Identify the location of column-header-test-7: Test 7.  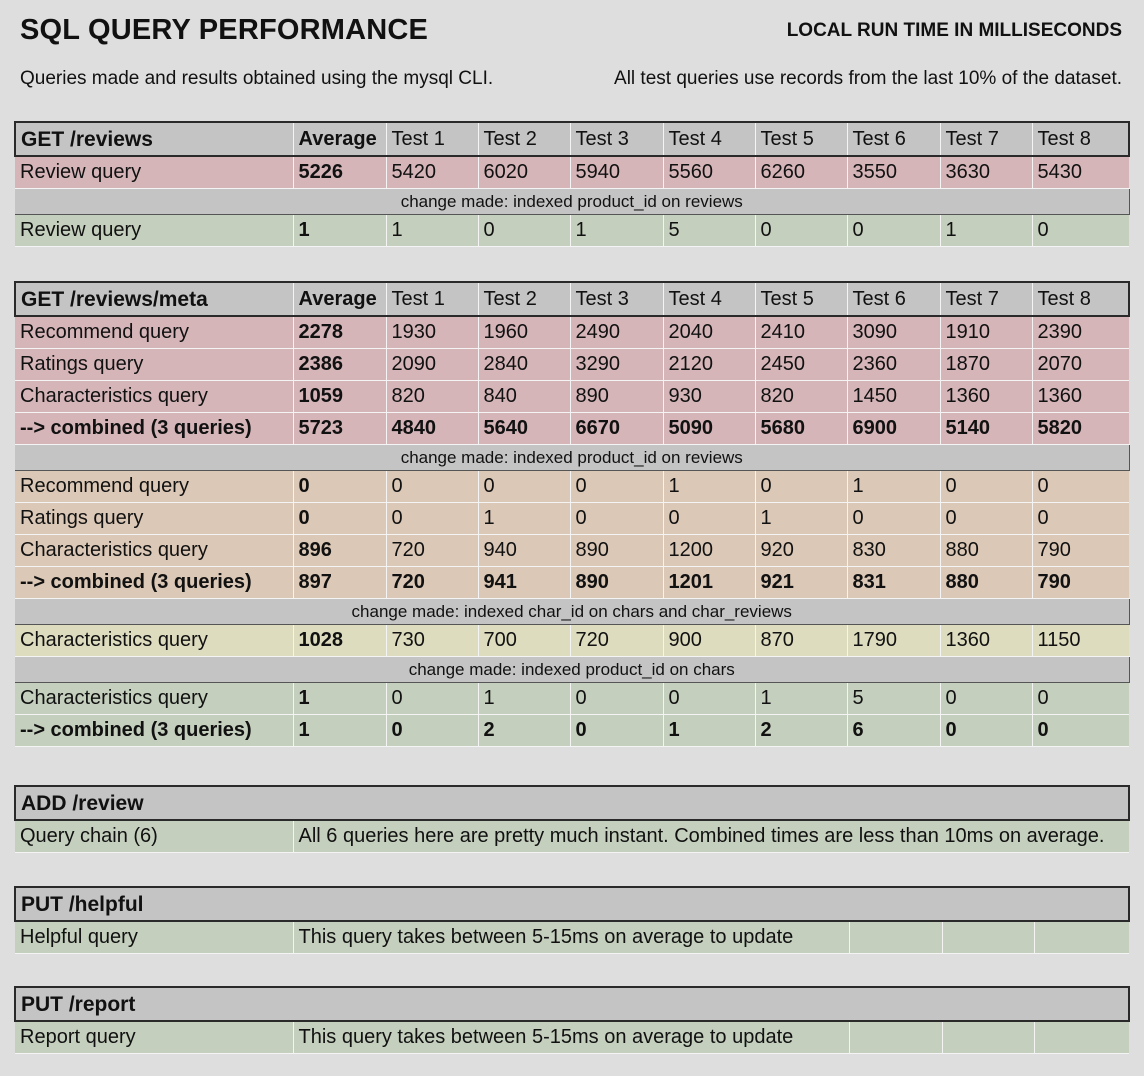
(985, 299).